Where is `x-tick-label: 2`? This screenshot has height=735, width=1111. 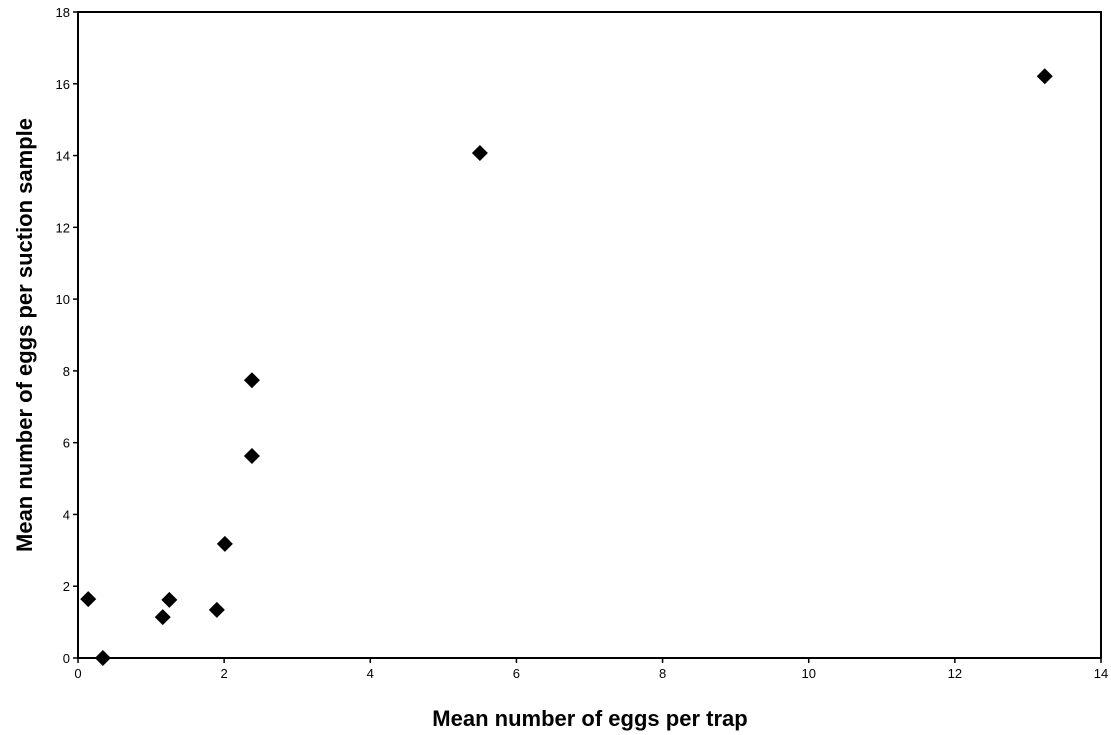 x-tick-label: 2 is located at coordinates (224, 673).